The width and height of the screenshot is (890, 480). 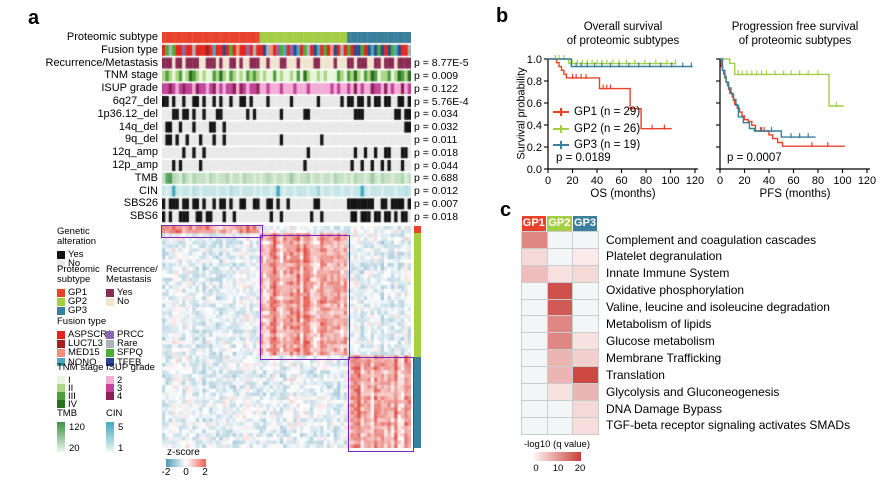 I want to click on rare-swatch, so click(x=110, y=343).